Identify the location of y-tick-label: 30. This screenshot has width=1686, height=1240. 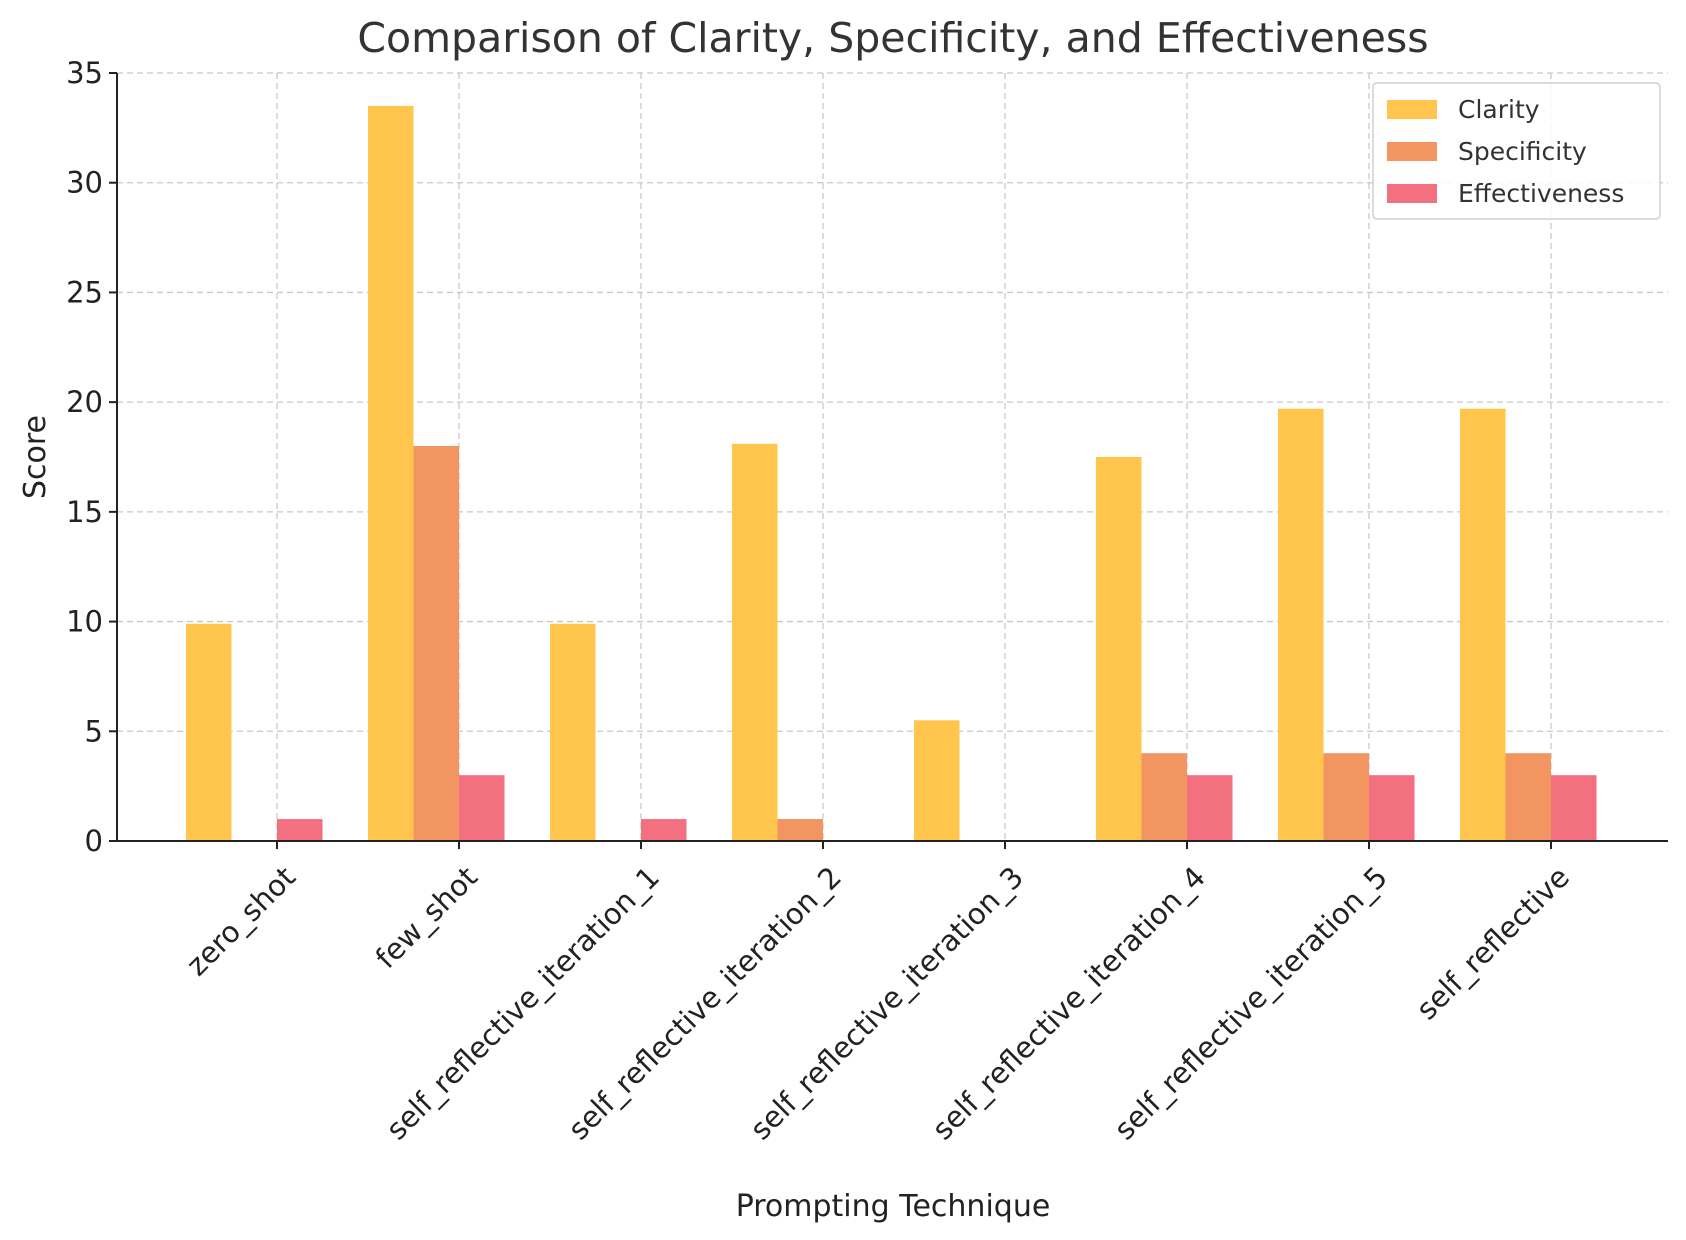
(84, 183).